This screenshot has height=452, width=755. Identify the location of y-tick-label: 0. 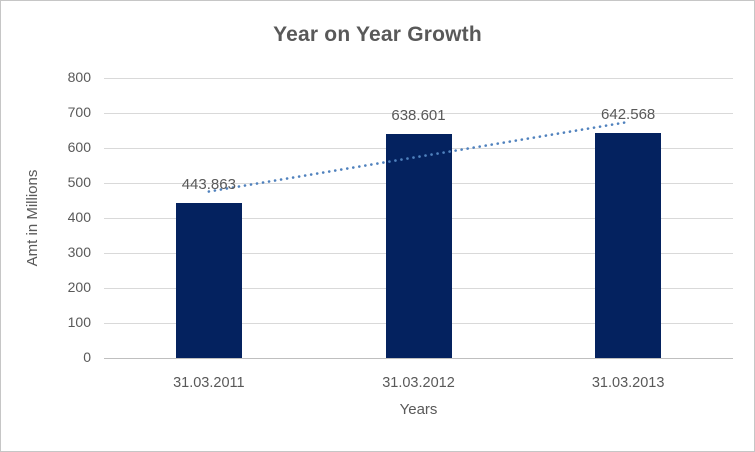
(87, 357).